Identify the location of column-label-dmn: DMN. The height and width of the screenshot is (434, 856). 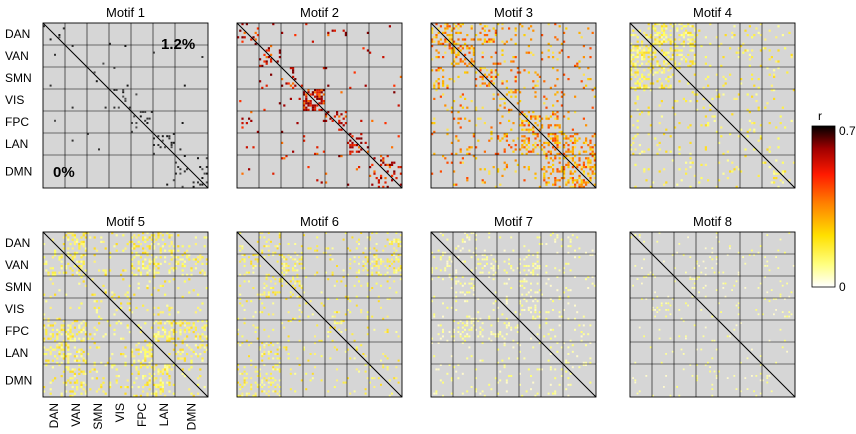
(192, 416).